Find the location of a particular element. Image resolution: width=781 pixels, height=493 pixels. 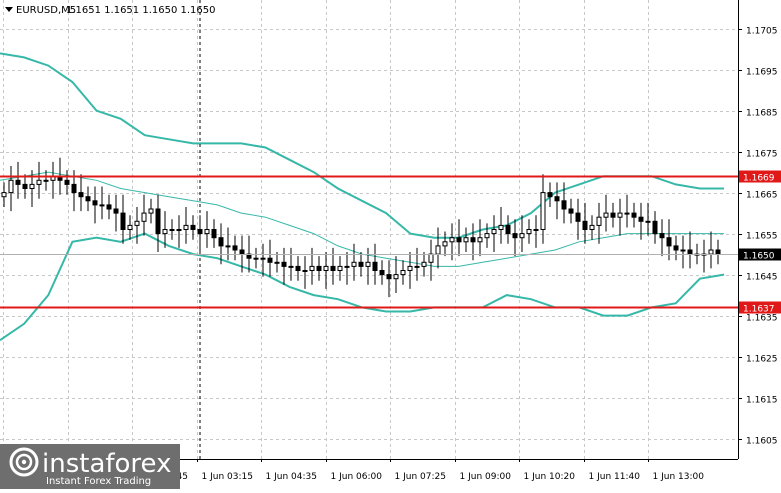

x-tick-label: 1 Jun 13:00 is located at coordinates (679, 477).